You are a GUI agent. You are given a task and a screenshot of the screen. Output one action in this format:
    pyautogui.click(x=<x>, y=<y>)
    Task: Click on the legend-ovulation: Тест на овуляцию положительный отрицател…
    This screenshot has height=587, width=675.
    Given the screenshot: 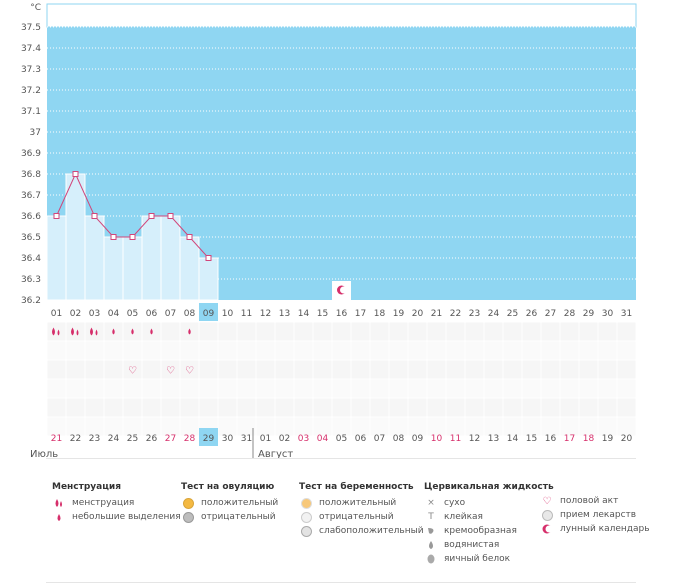 What is the action you would take?
    pyautogui.click(x=229, y=503)
    